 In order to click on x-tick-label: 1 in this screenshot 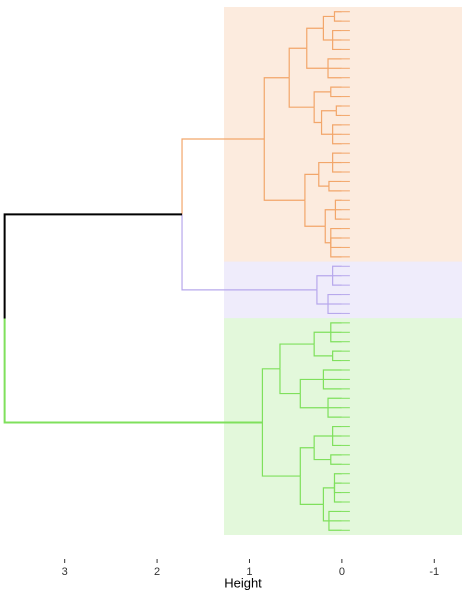, I will do `click(249, 572)`.